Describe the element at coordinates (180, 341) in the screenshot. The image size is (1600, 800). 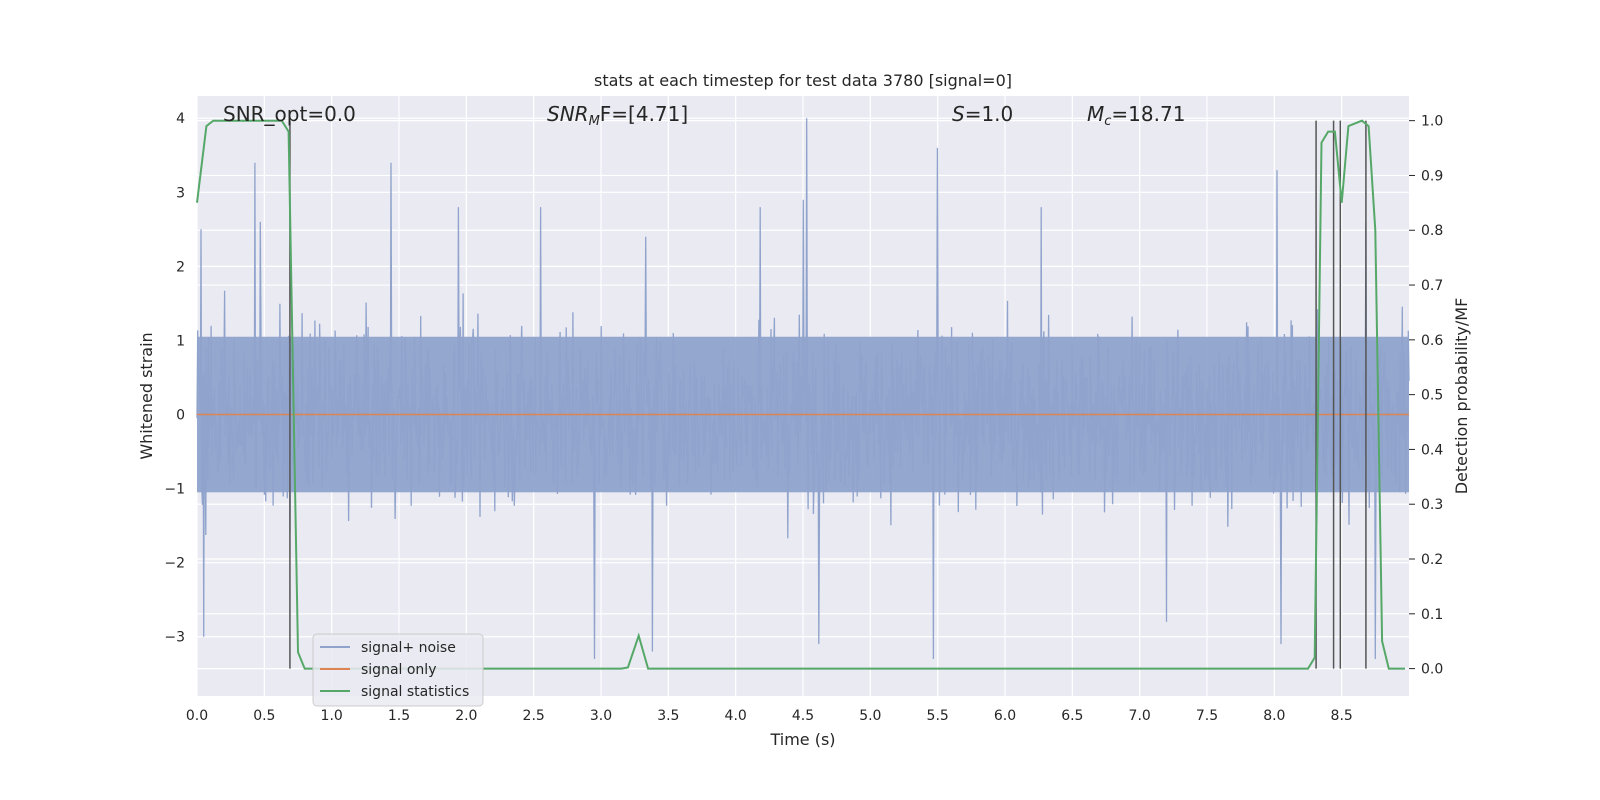
I see `y-tick-label: 1` at that location.